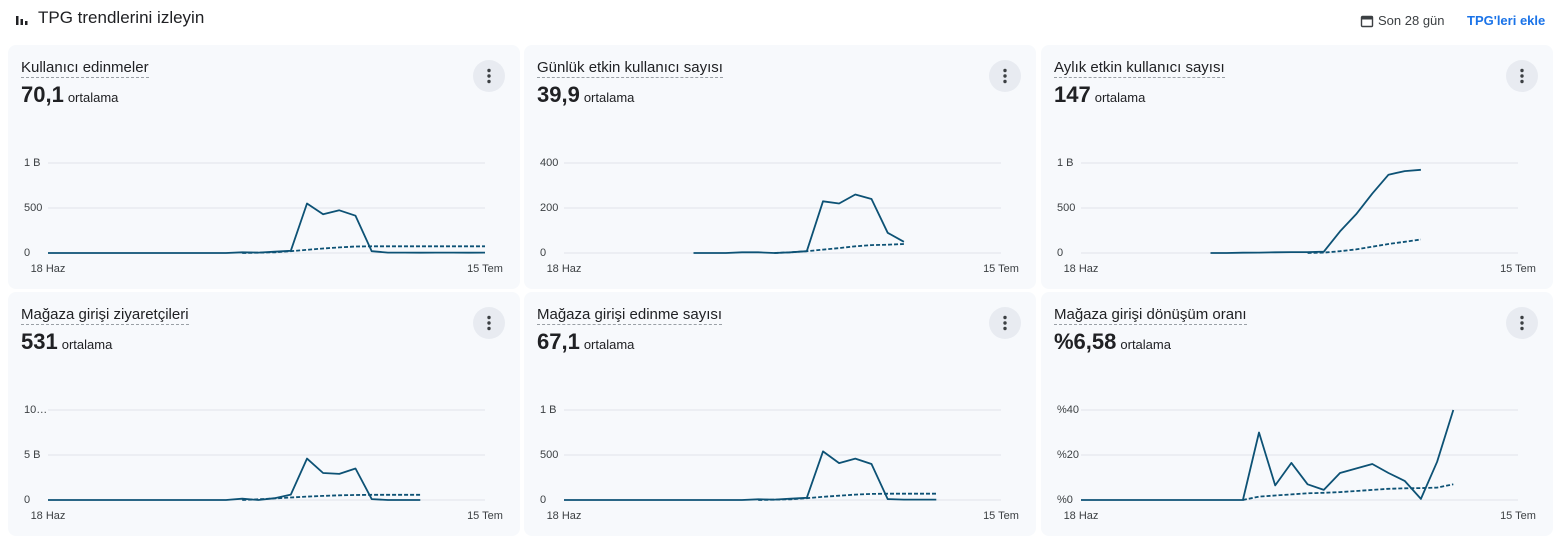 The height and width of the screenshot is (560, 1568). Describe the element at coordinates (121, 17) in the screenshot. I see `header-title: TPG trendlerini izleyin` at that location.